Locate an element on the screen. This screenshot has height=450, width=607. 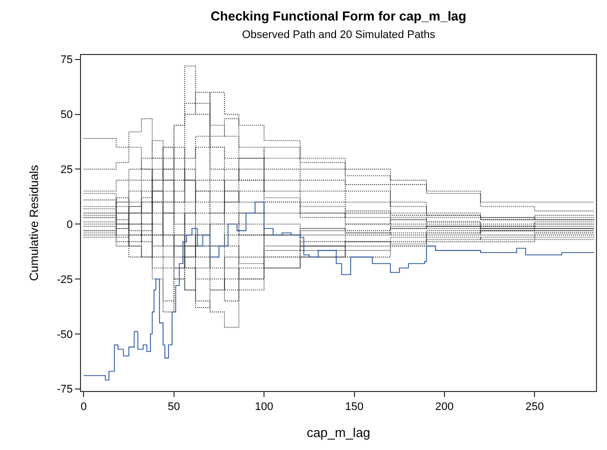
x-tick-label: 150 is located at coordinates (354, 407).